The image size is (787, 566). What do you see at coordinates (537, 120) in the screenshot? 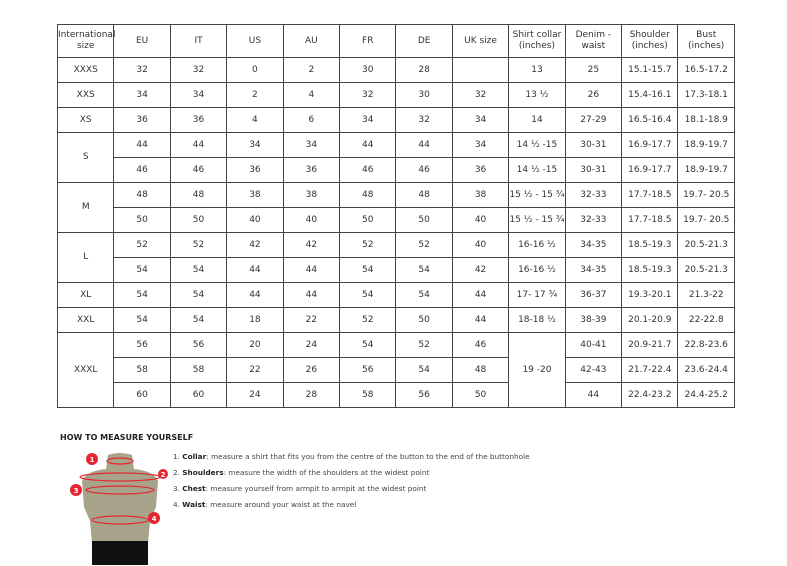
I see `table-cell: 14` at bounding box center [537, 120].